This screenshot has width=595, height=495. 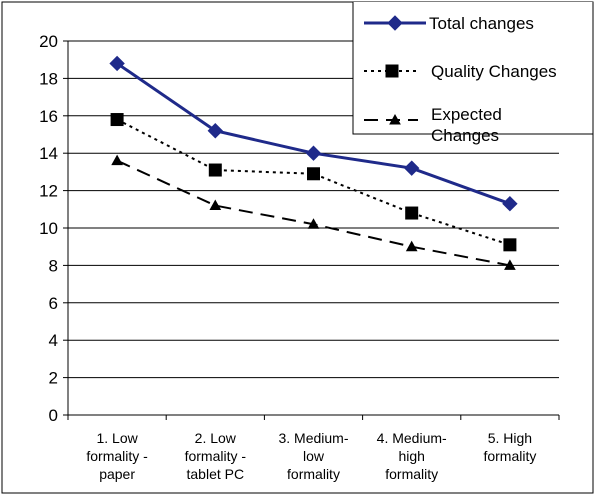 I want to click on y-tick-label: 12, so click(x=48, y=191).